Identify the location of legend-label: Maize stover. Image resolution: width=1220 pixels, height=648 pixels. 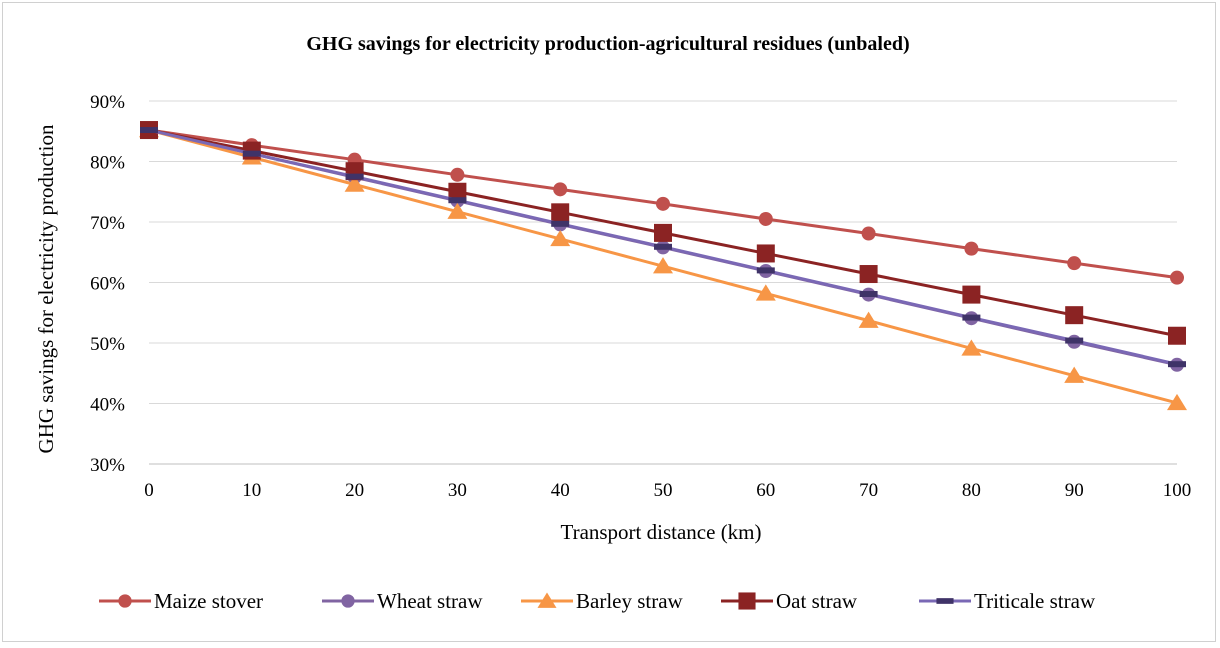
(208, 601).